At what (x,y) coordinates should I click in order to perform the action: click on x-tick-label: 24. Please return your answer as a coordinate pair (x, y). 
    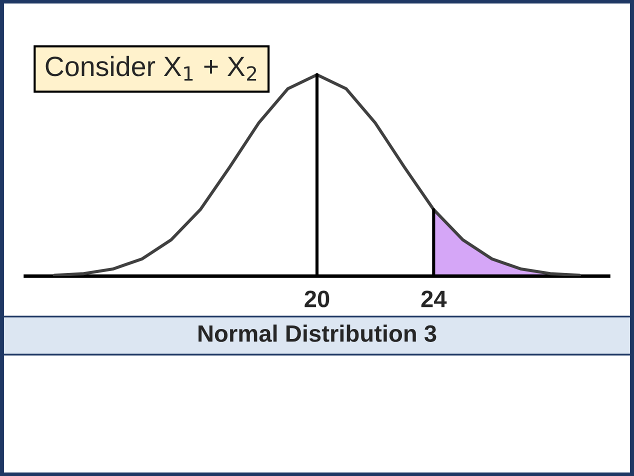
    Looking at the image, I should click on (434, 299).